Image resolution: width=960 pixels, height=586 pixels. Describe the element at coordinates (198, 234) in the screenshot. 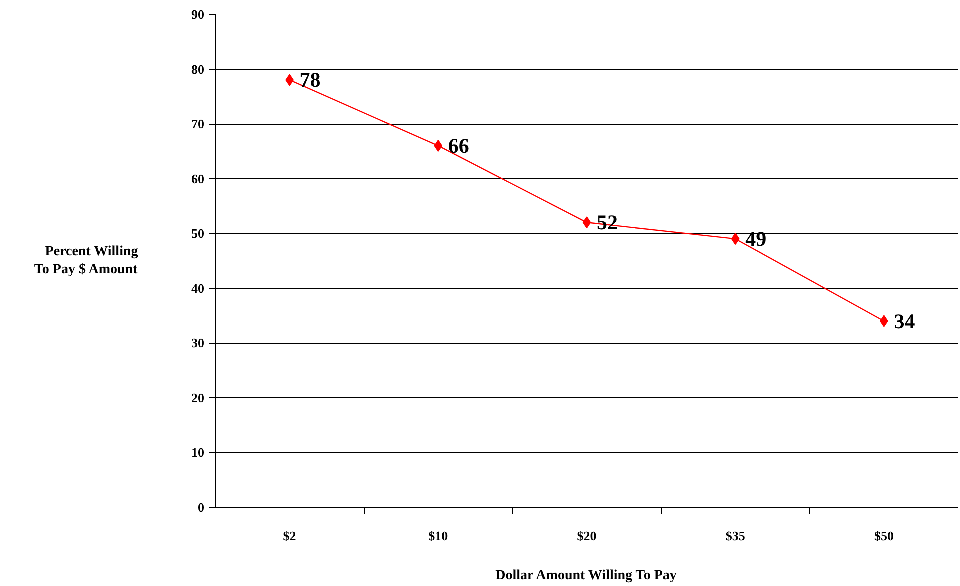

I see `y-tick-label: 50` at that location.